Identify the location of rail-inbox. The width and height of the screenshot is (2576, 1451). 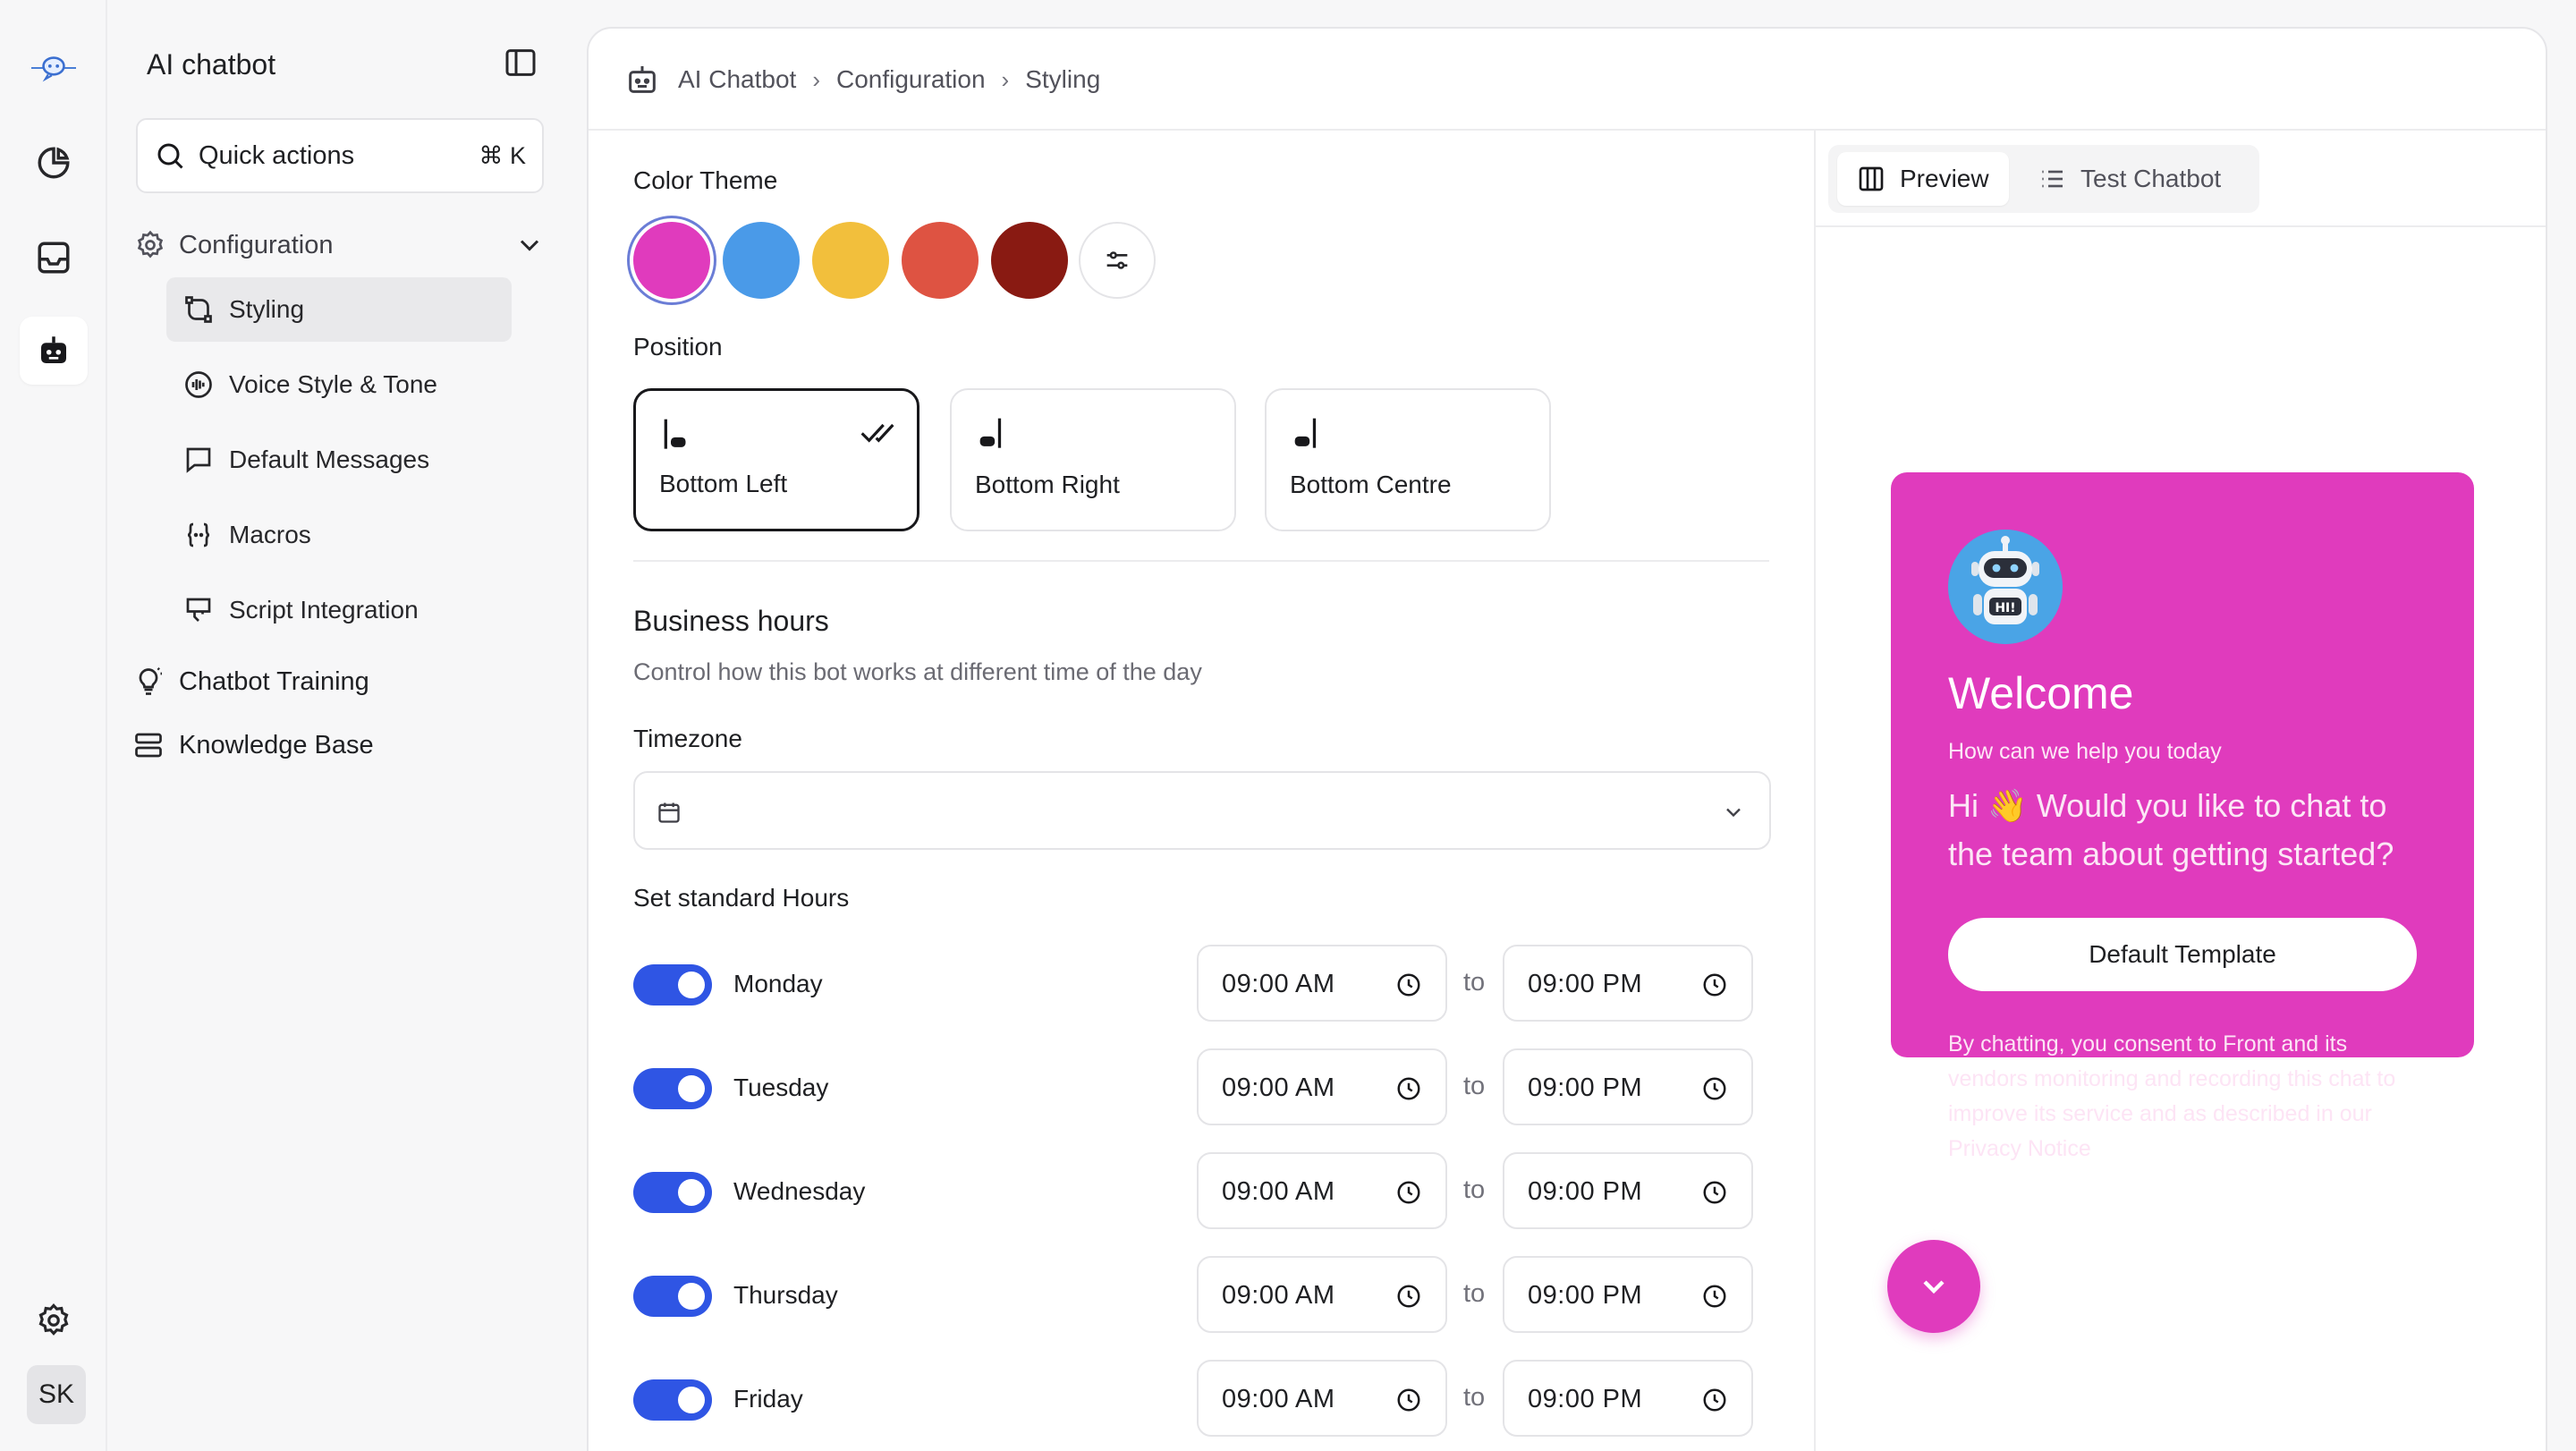
(54, 258).